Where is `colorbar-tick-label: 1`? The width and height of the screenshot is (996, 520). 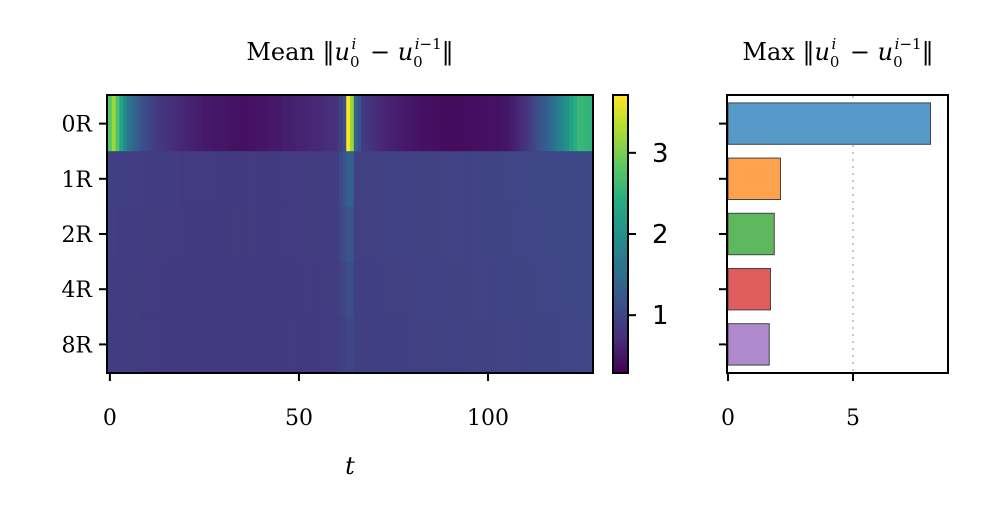
colorbar-tick-label: 1 is located at coordinates (660, 316).